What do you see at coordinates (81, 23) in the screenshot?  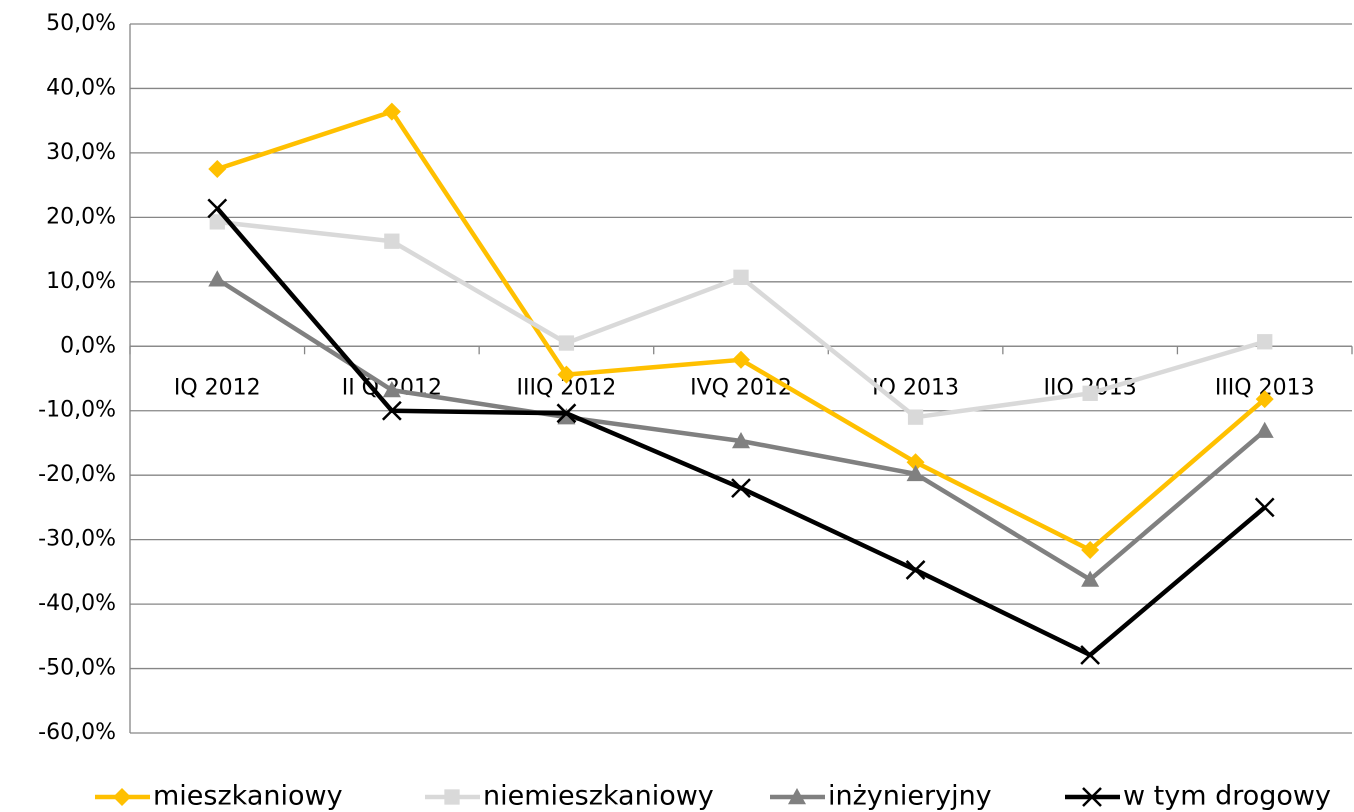 I see `y-tick-label: 50,0%` at bounding box center [81, 23].